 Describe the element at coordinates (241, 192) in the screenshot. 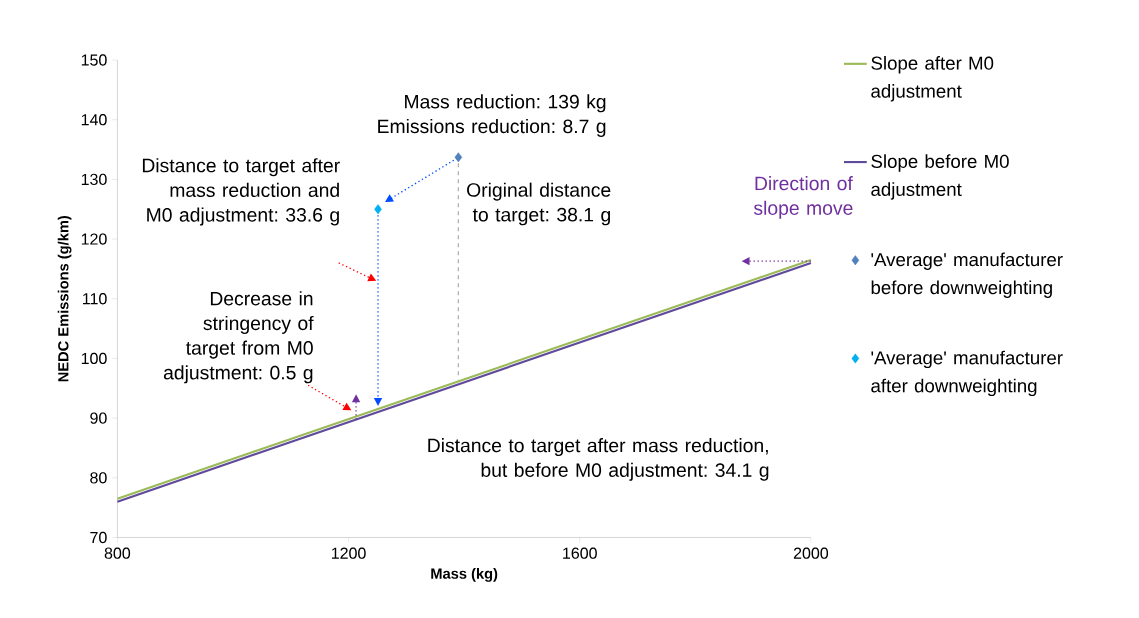

I see `annotation: Distance to target after mass reduction and M0 adjustment: 33.6 g` at that location.